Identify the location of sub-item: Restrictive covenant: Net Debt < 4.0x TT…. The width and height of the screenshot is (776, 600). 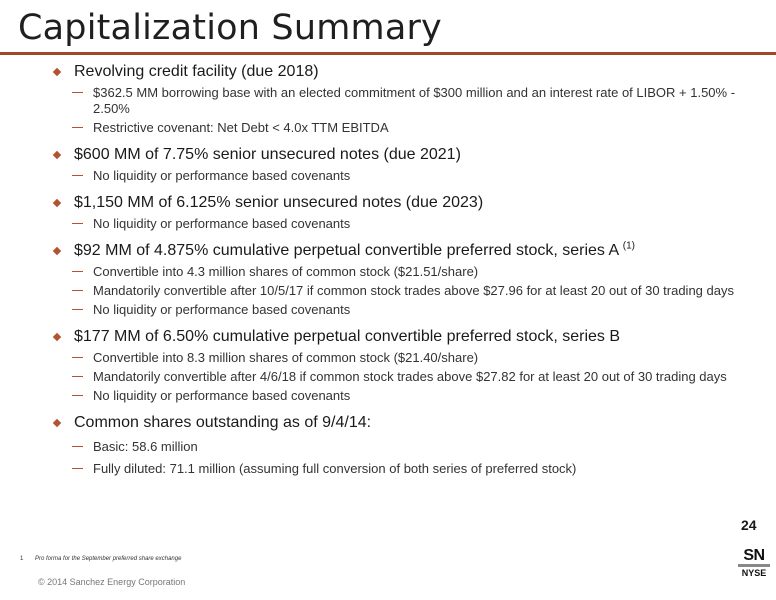
(395, 128).